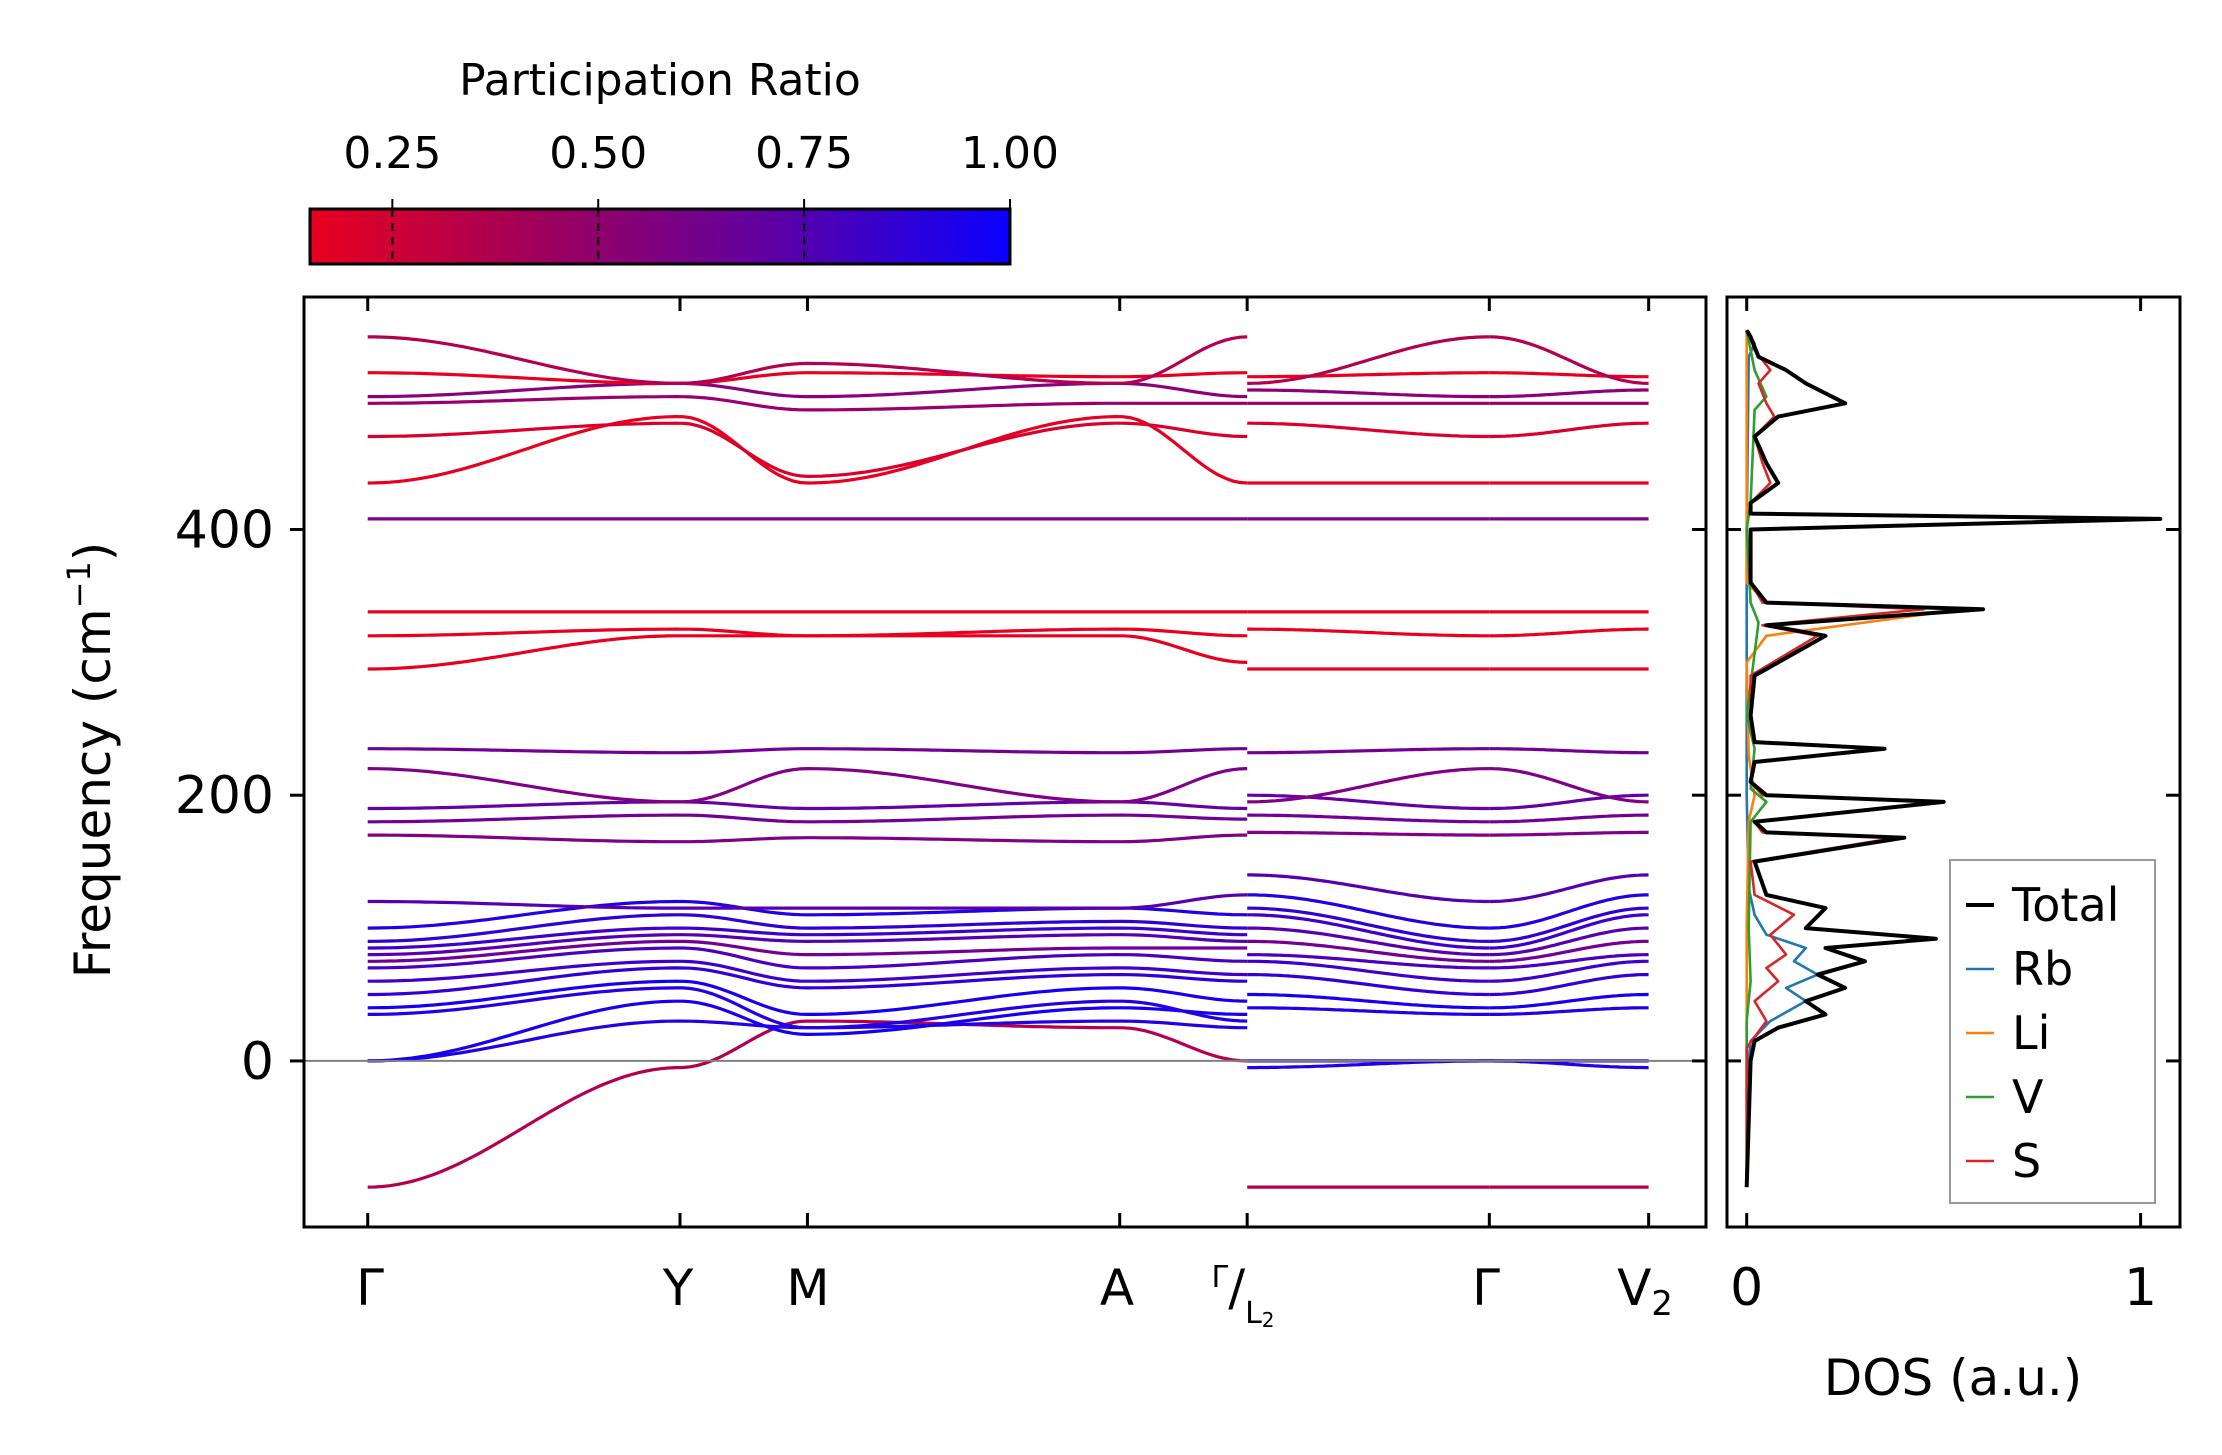  I want to click on dos-axes-frame, so click(1953, 762).